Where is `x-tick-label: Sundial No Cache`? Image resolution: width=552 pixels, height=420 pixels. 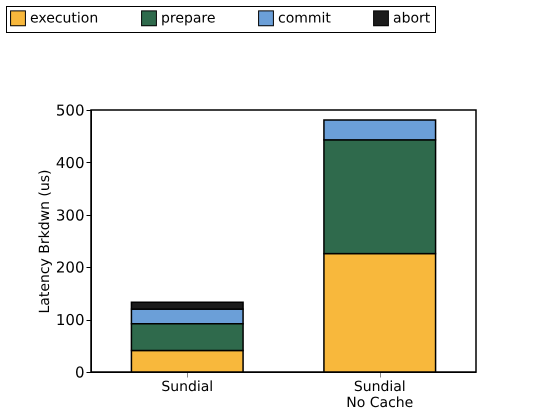 x-tick-label: Sundial No Cache is located at coordinates (380, 395).